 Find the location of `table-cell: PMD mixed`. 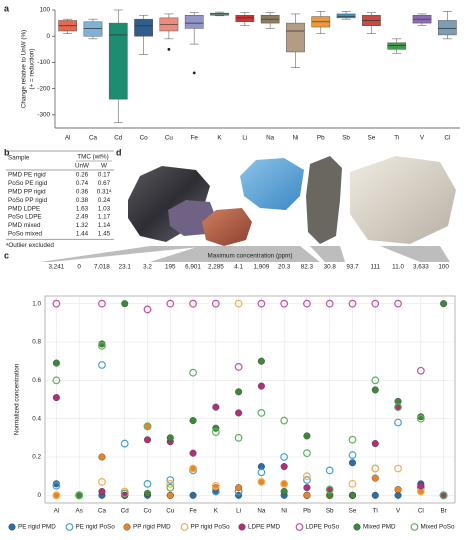

table-cell: PMD mixed is located at coordinates (24, 225).